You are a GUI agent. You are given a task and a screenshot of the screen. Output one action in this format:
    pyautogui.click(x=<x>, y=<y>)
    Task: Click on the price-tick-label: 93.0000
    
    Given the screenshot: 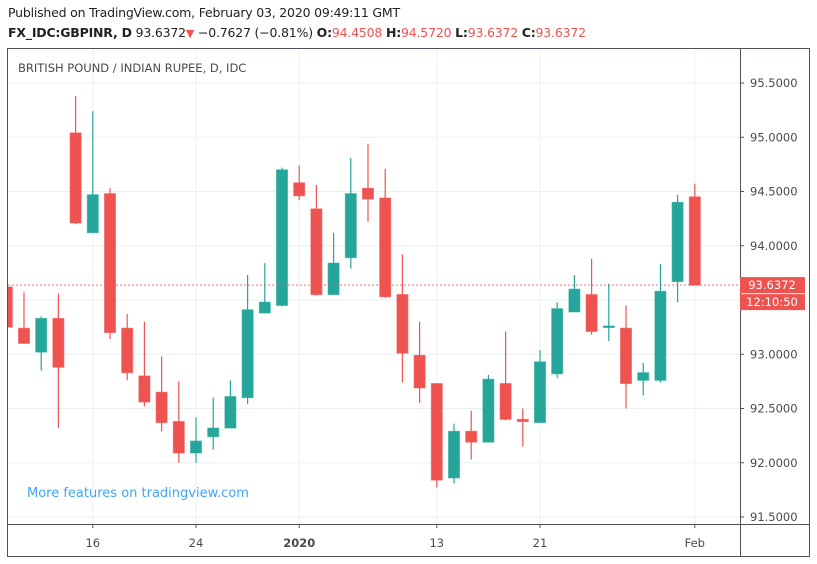 What is the action you would take?
    pyautogui.click(x=774, y=354)
    